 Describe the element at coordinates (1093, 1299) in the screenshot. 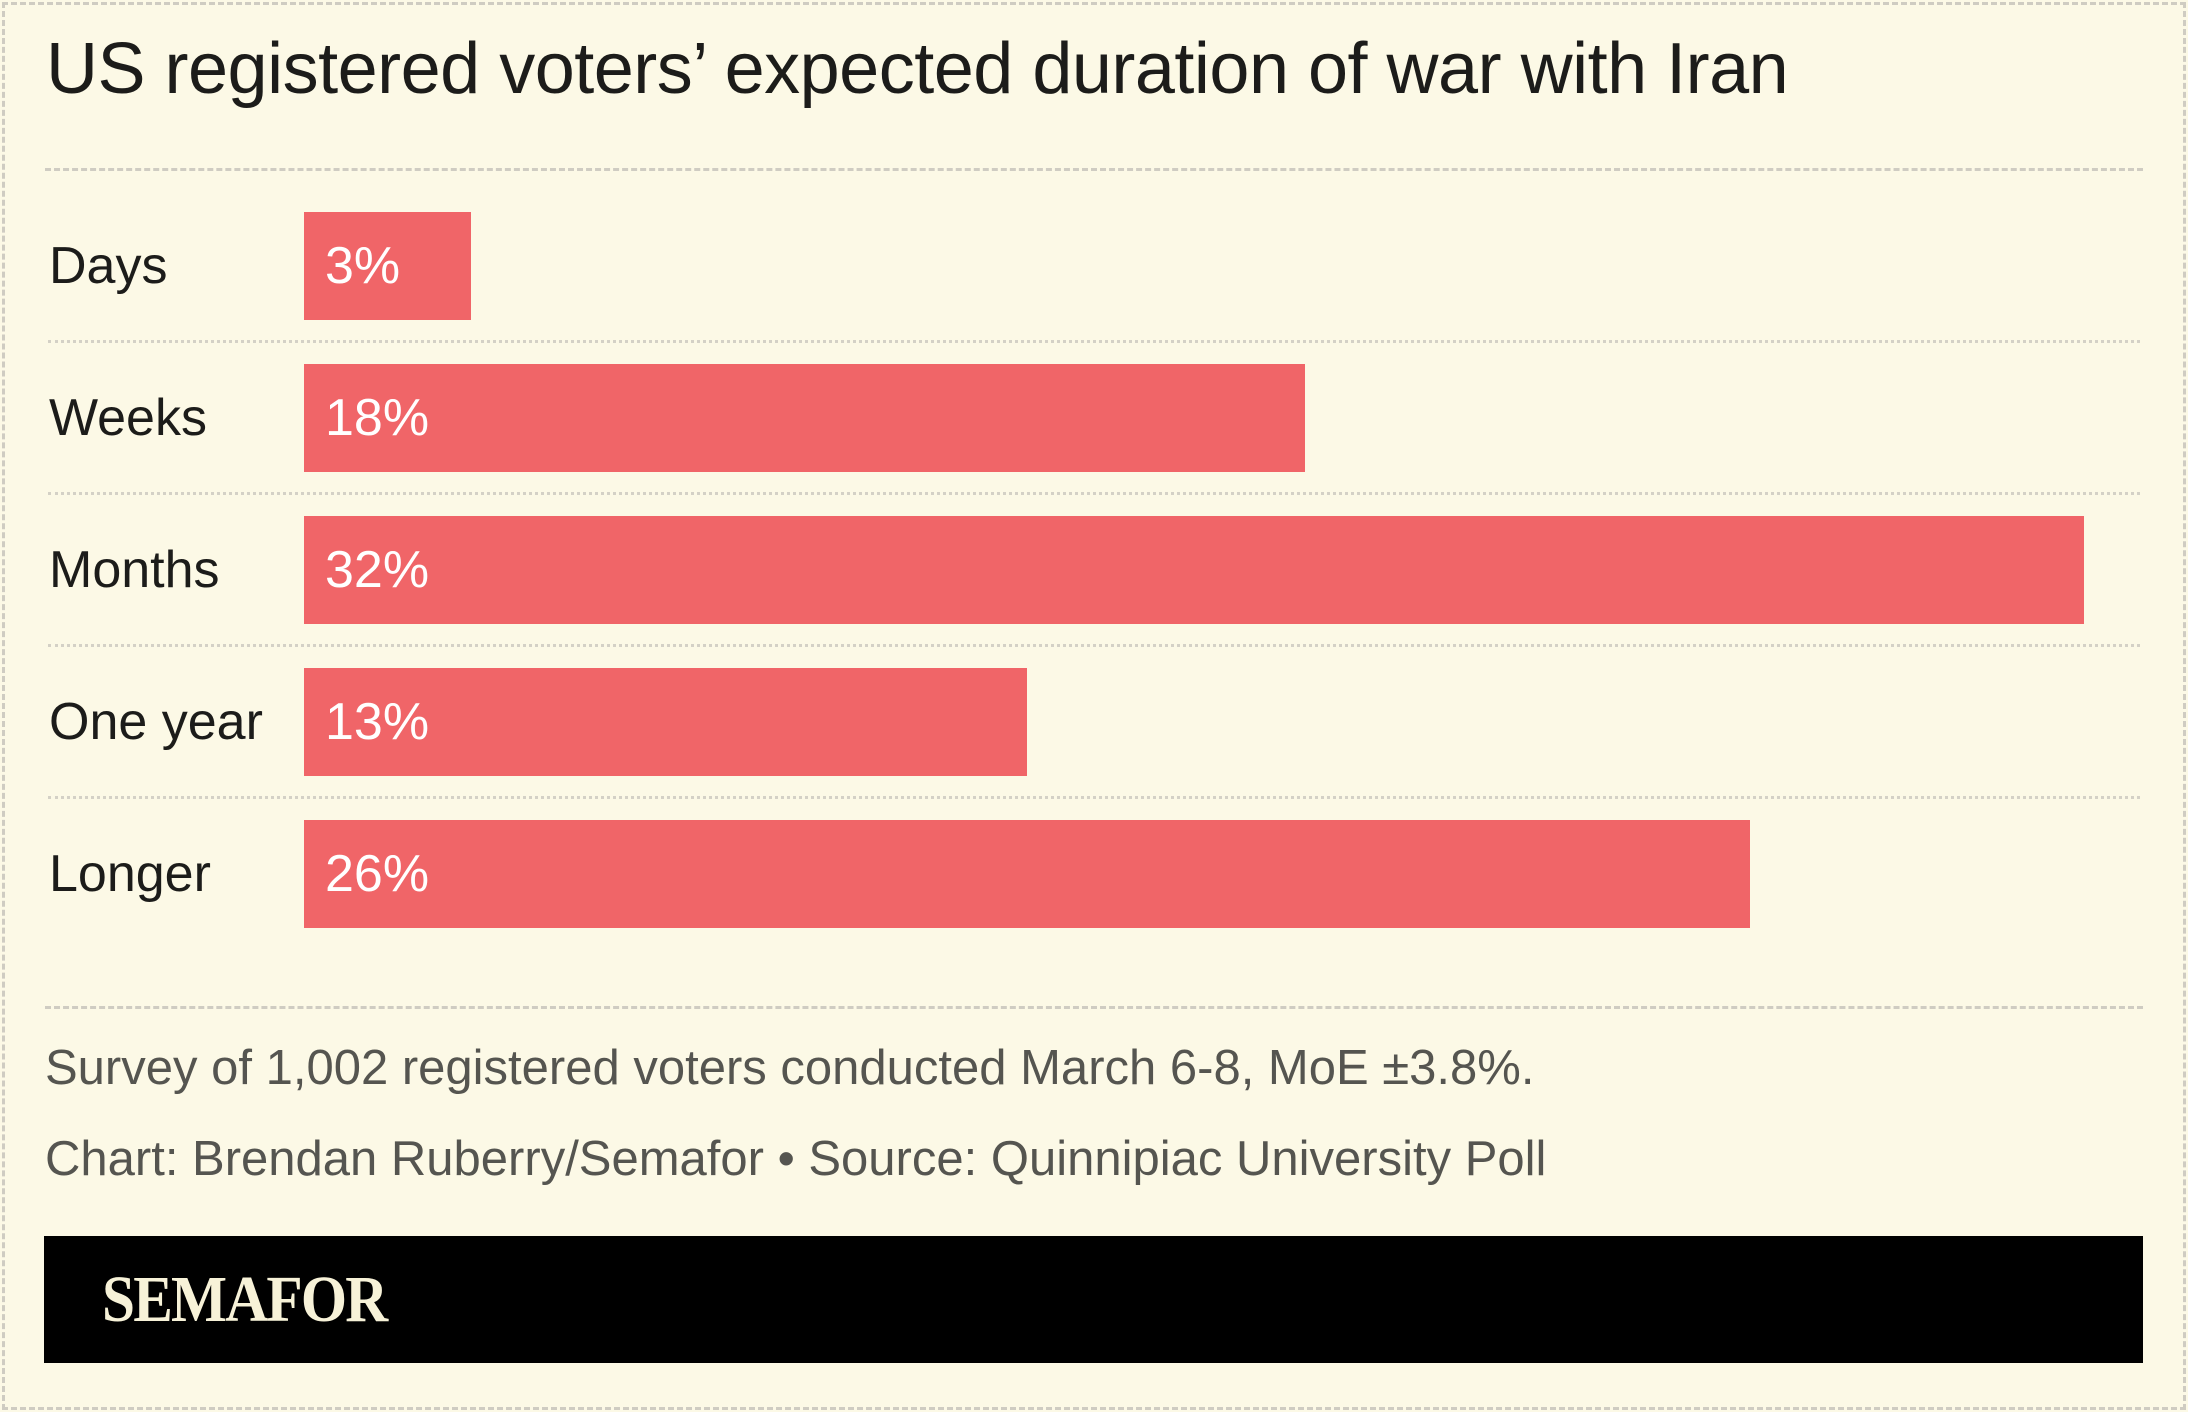

I see `brand-band: SEMAFOR` at that location.